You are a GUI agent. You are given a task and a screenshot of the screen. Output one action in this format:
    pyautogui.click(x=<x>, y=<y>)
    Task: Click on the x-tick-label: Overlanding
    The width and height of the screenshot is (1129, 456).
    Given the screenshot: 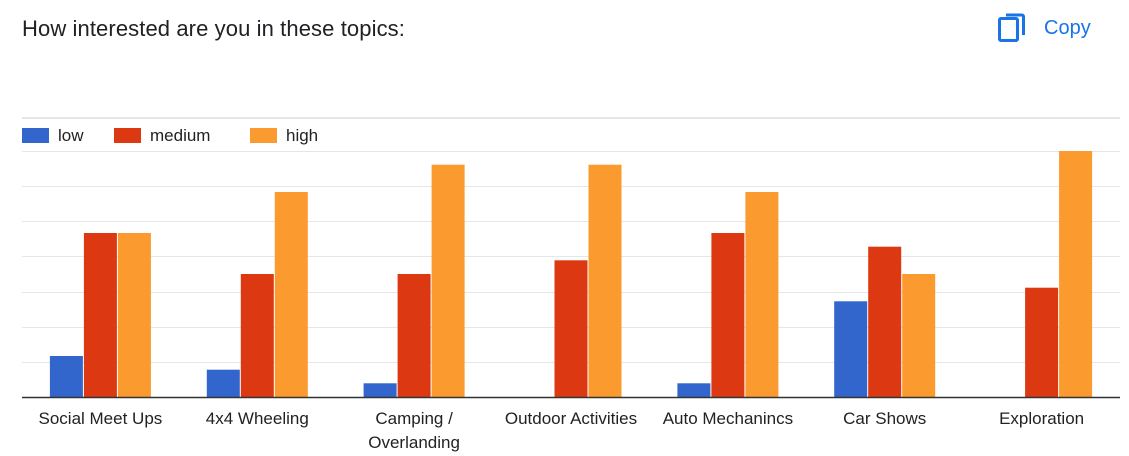 What is the action you would take?
    pyautogui.click(x=414, y=442)
    